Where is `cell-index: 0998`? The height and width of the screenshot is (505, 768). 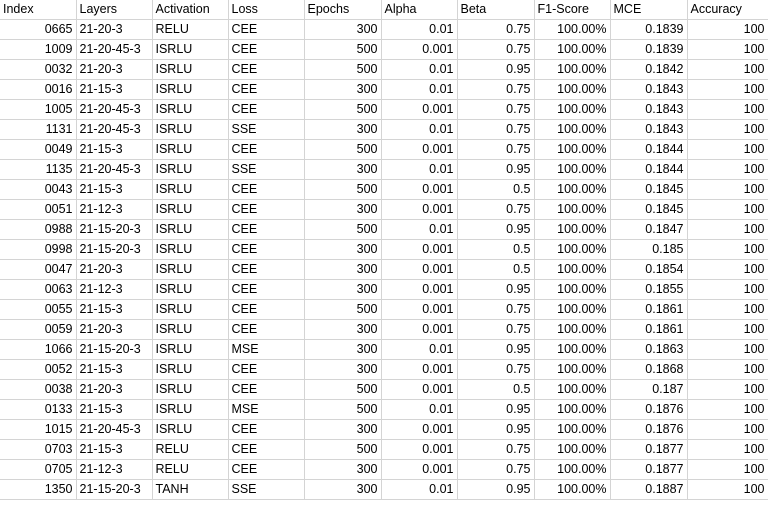 cell-index: 0998 is located at coordinates (38, 249).